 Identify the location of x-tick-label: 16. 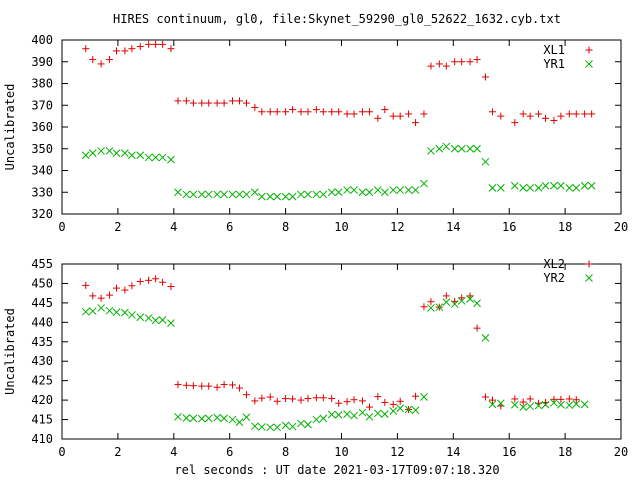
(509, 227).